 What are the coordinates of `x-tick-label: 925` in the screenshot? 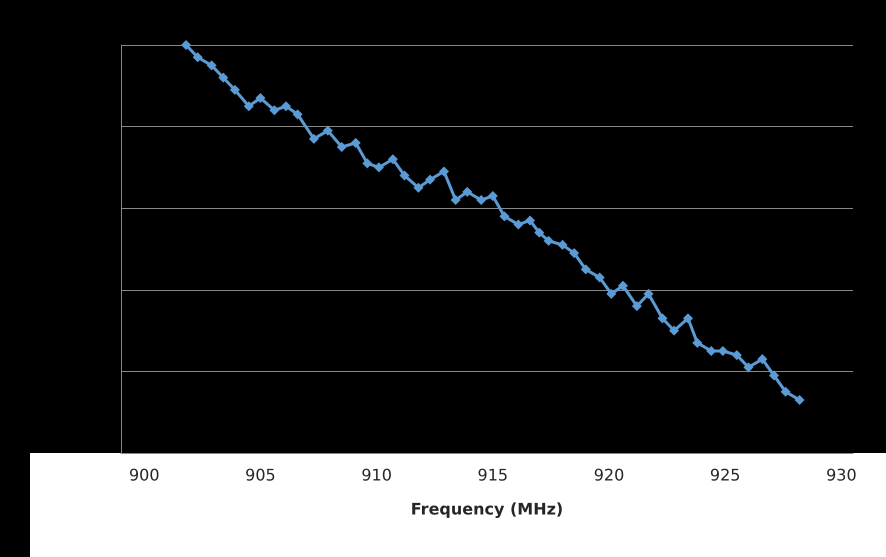 It's located at (725, 475).